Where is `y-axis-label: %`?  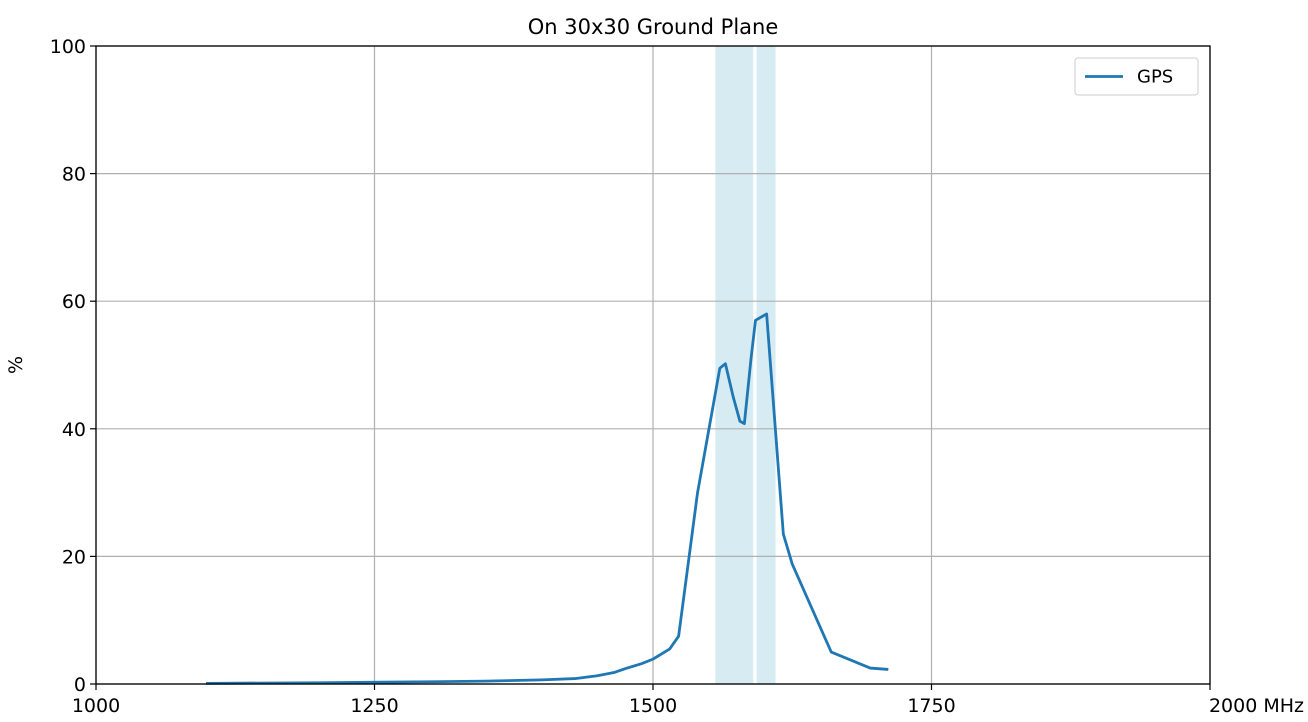 y-axis-label: % is located at coordinates (16, 365).